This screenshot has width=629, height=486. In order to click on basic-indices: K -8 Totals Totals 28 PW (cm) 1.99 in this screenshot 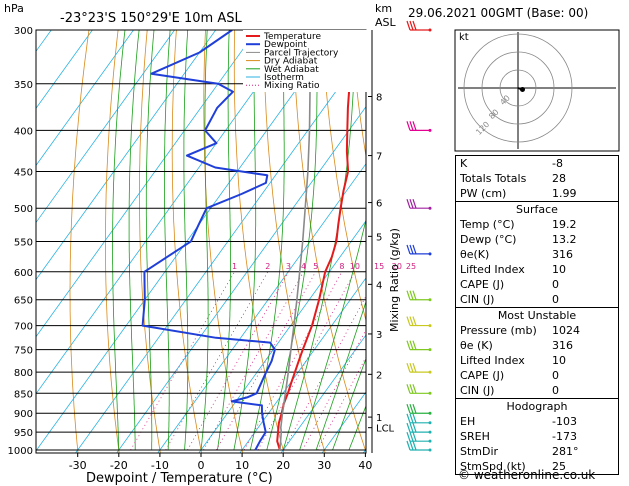, I will do `click(537, 178)`.